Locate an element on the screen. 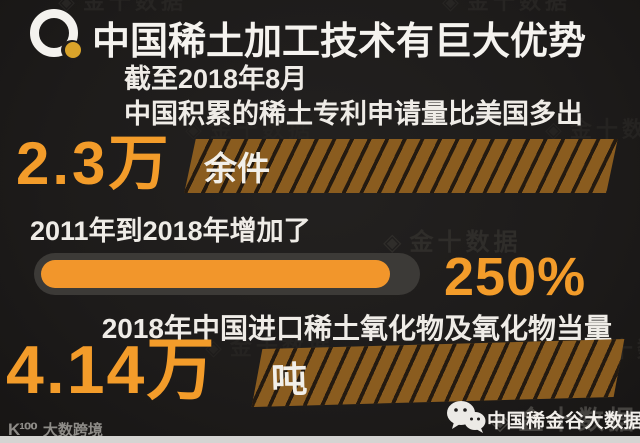 This screenshot has width=640, height=443. patents-striped-bar: 余件 is located at coordinates (401, 166).